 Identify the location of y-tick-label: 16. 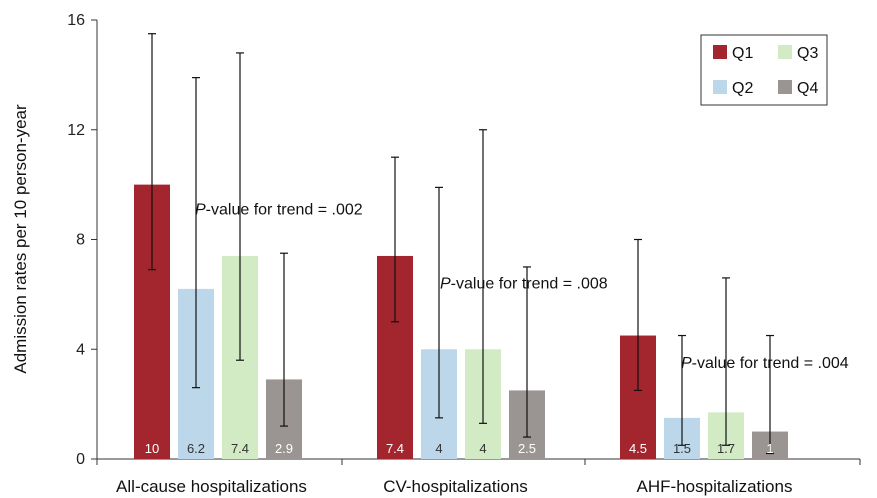
(76, 20).